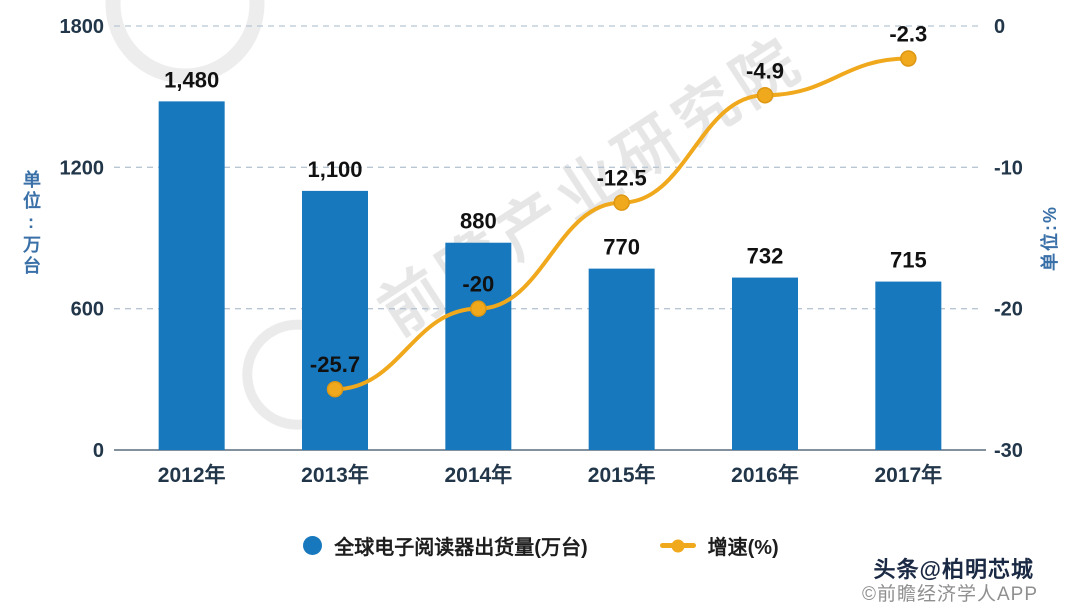 This screenshot has height=608, width=1082. What do you see at coordinates (765, 256) in the screenshot?
I see `bar-value-label: 732` at bounding box center [765, 256].